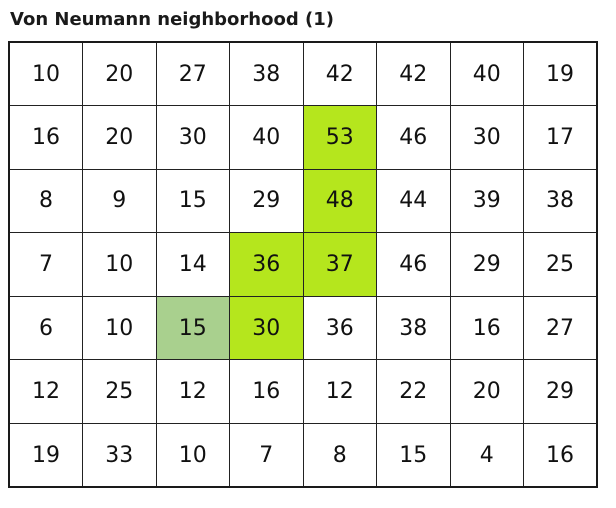 The width and height of the screenshot is (616, 508). I want to click on grid-cell: 4, so click(486, 455).